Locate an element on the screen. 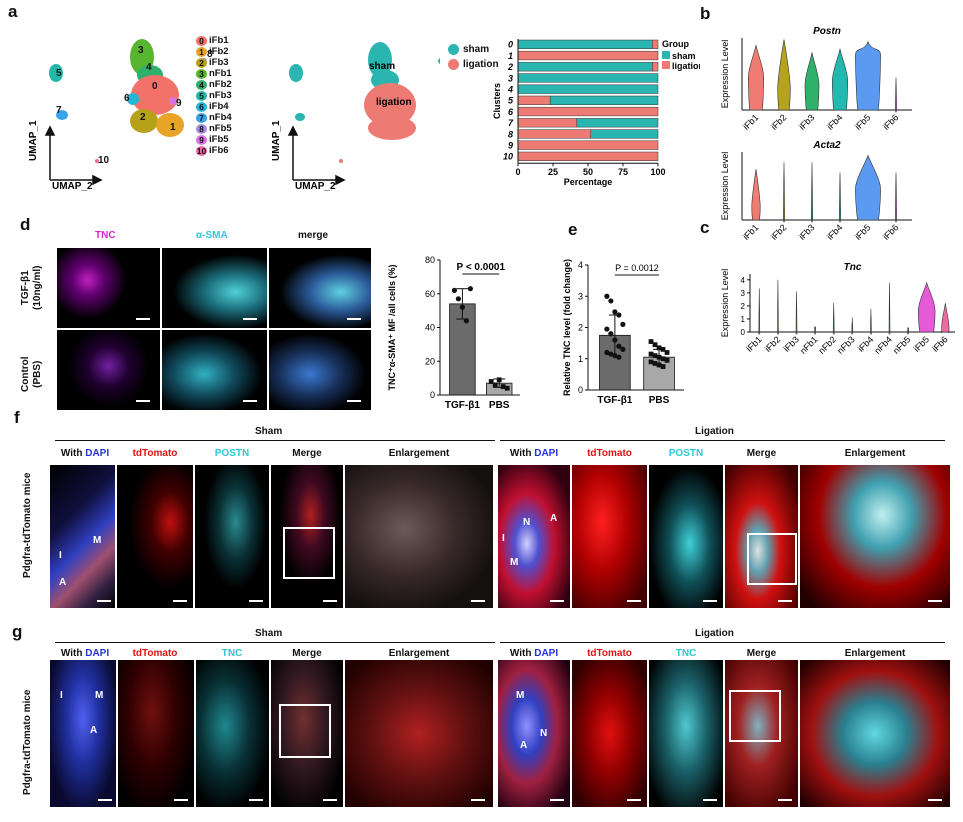 The image size is (963, 822). d-control-merge-image is located at coordinates (320, 370).